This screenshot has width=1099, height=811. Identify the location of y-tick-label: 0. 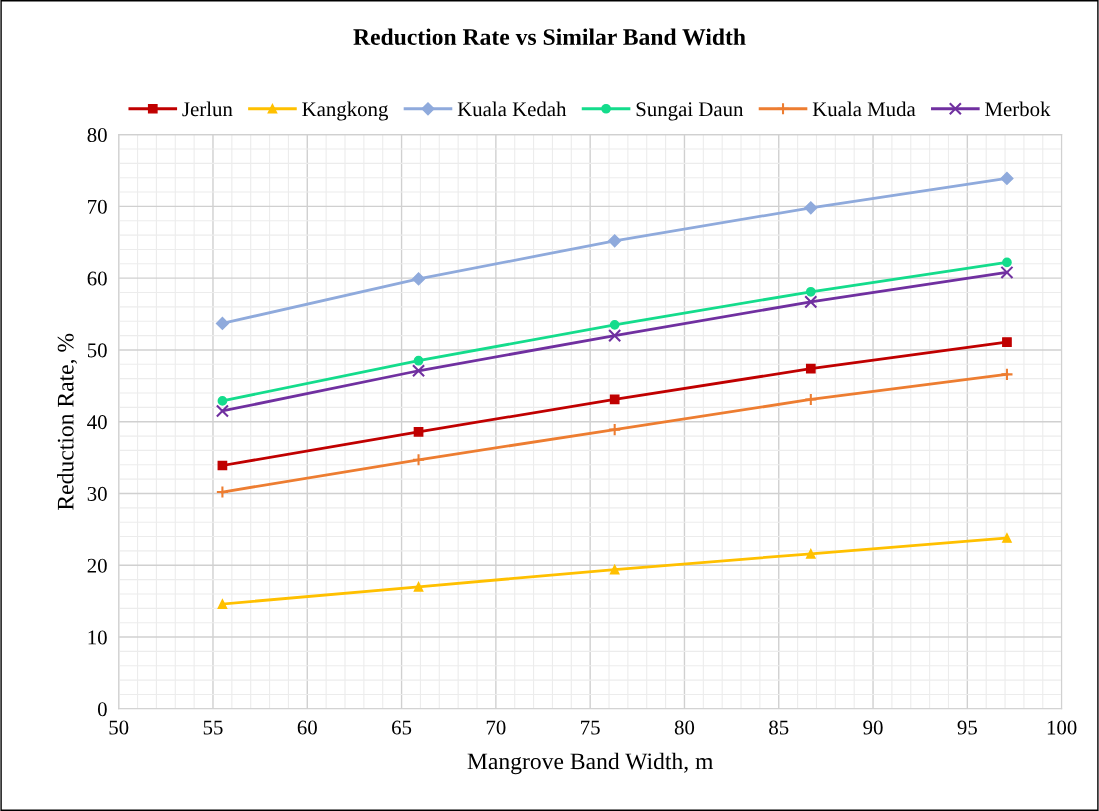
(102, 709).